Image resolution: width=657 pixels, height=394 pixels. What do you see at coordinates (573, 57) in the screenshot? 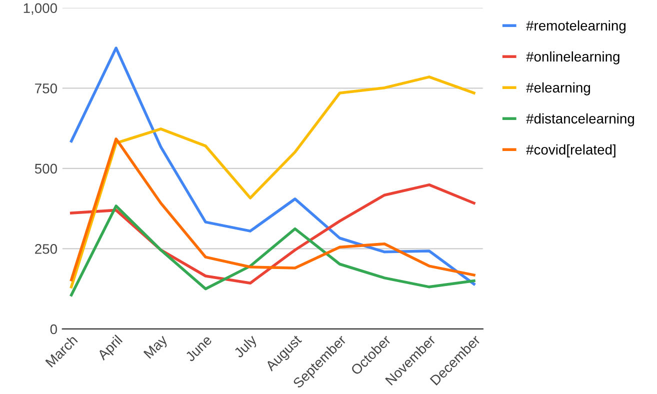
I see `legend-label: #onlinelearning` at bounding box center [573, 57].